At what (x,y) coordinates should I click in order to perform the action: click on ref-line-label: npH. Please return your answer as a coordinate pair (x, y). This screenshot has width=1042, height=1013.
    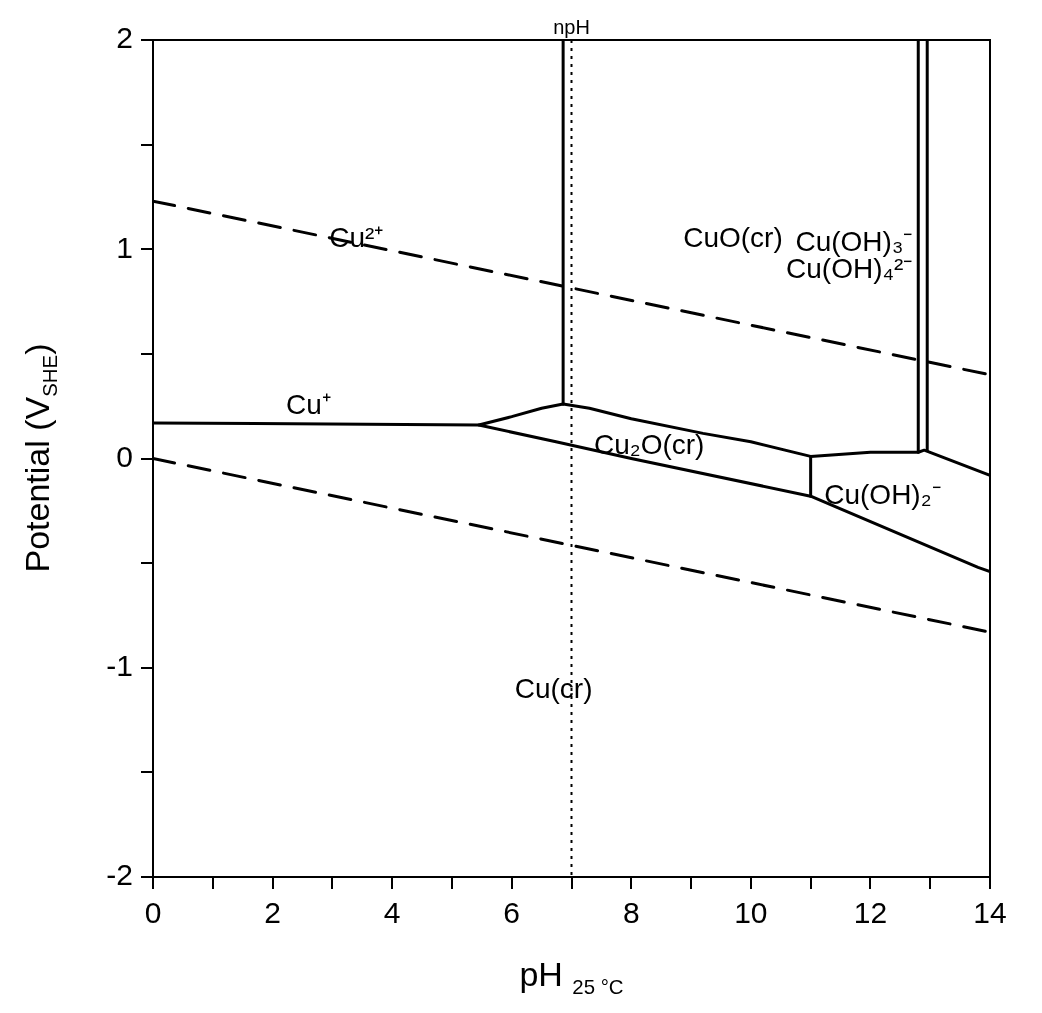
    Looking at the image, I should click on (571, 26).